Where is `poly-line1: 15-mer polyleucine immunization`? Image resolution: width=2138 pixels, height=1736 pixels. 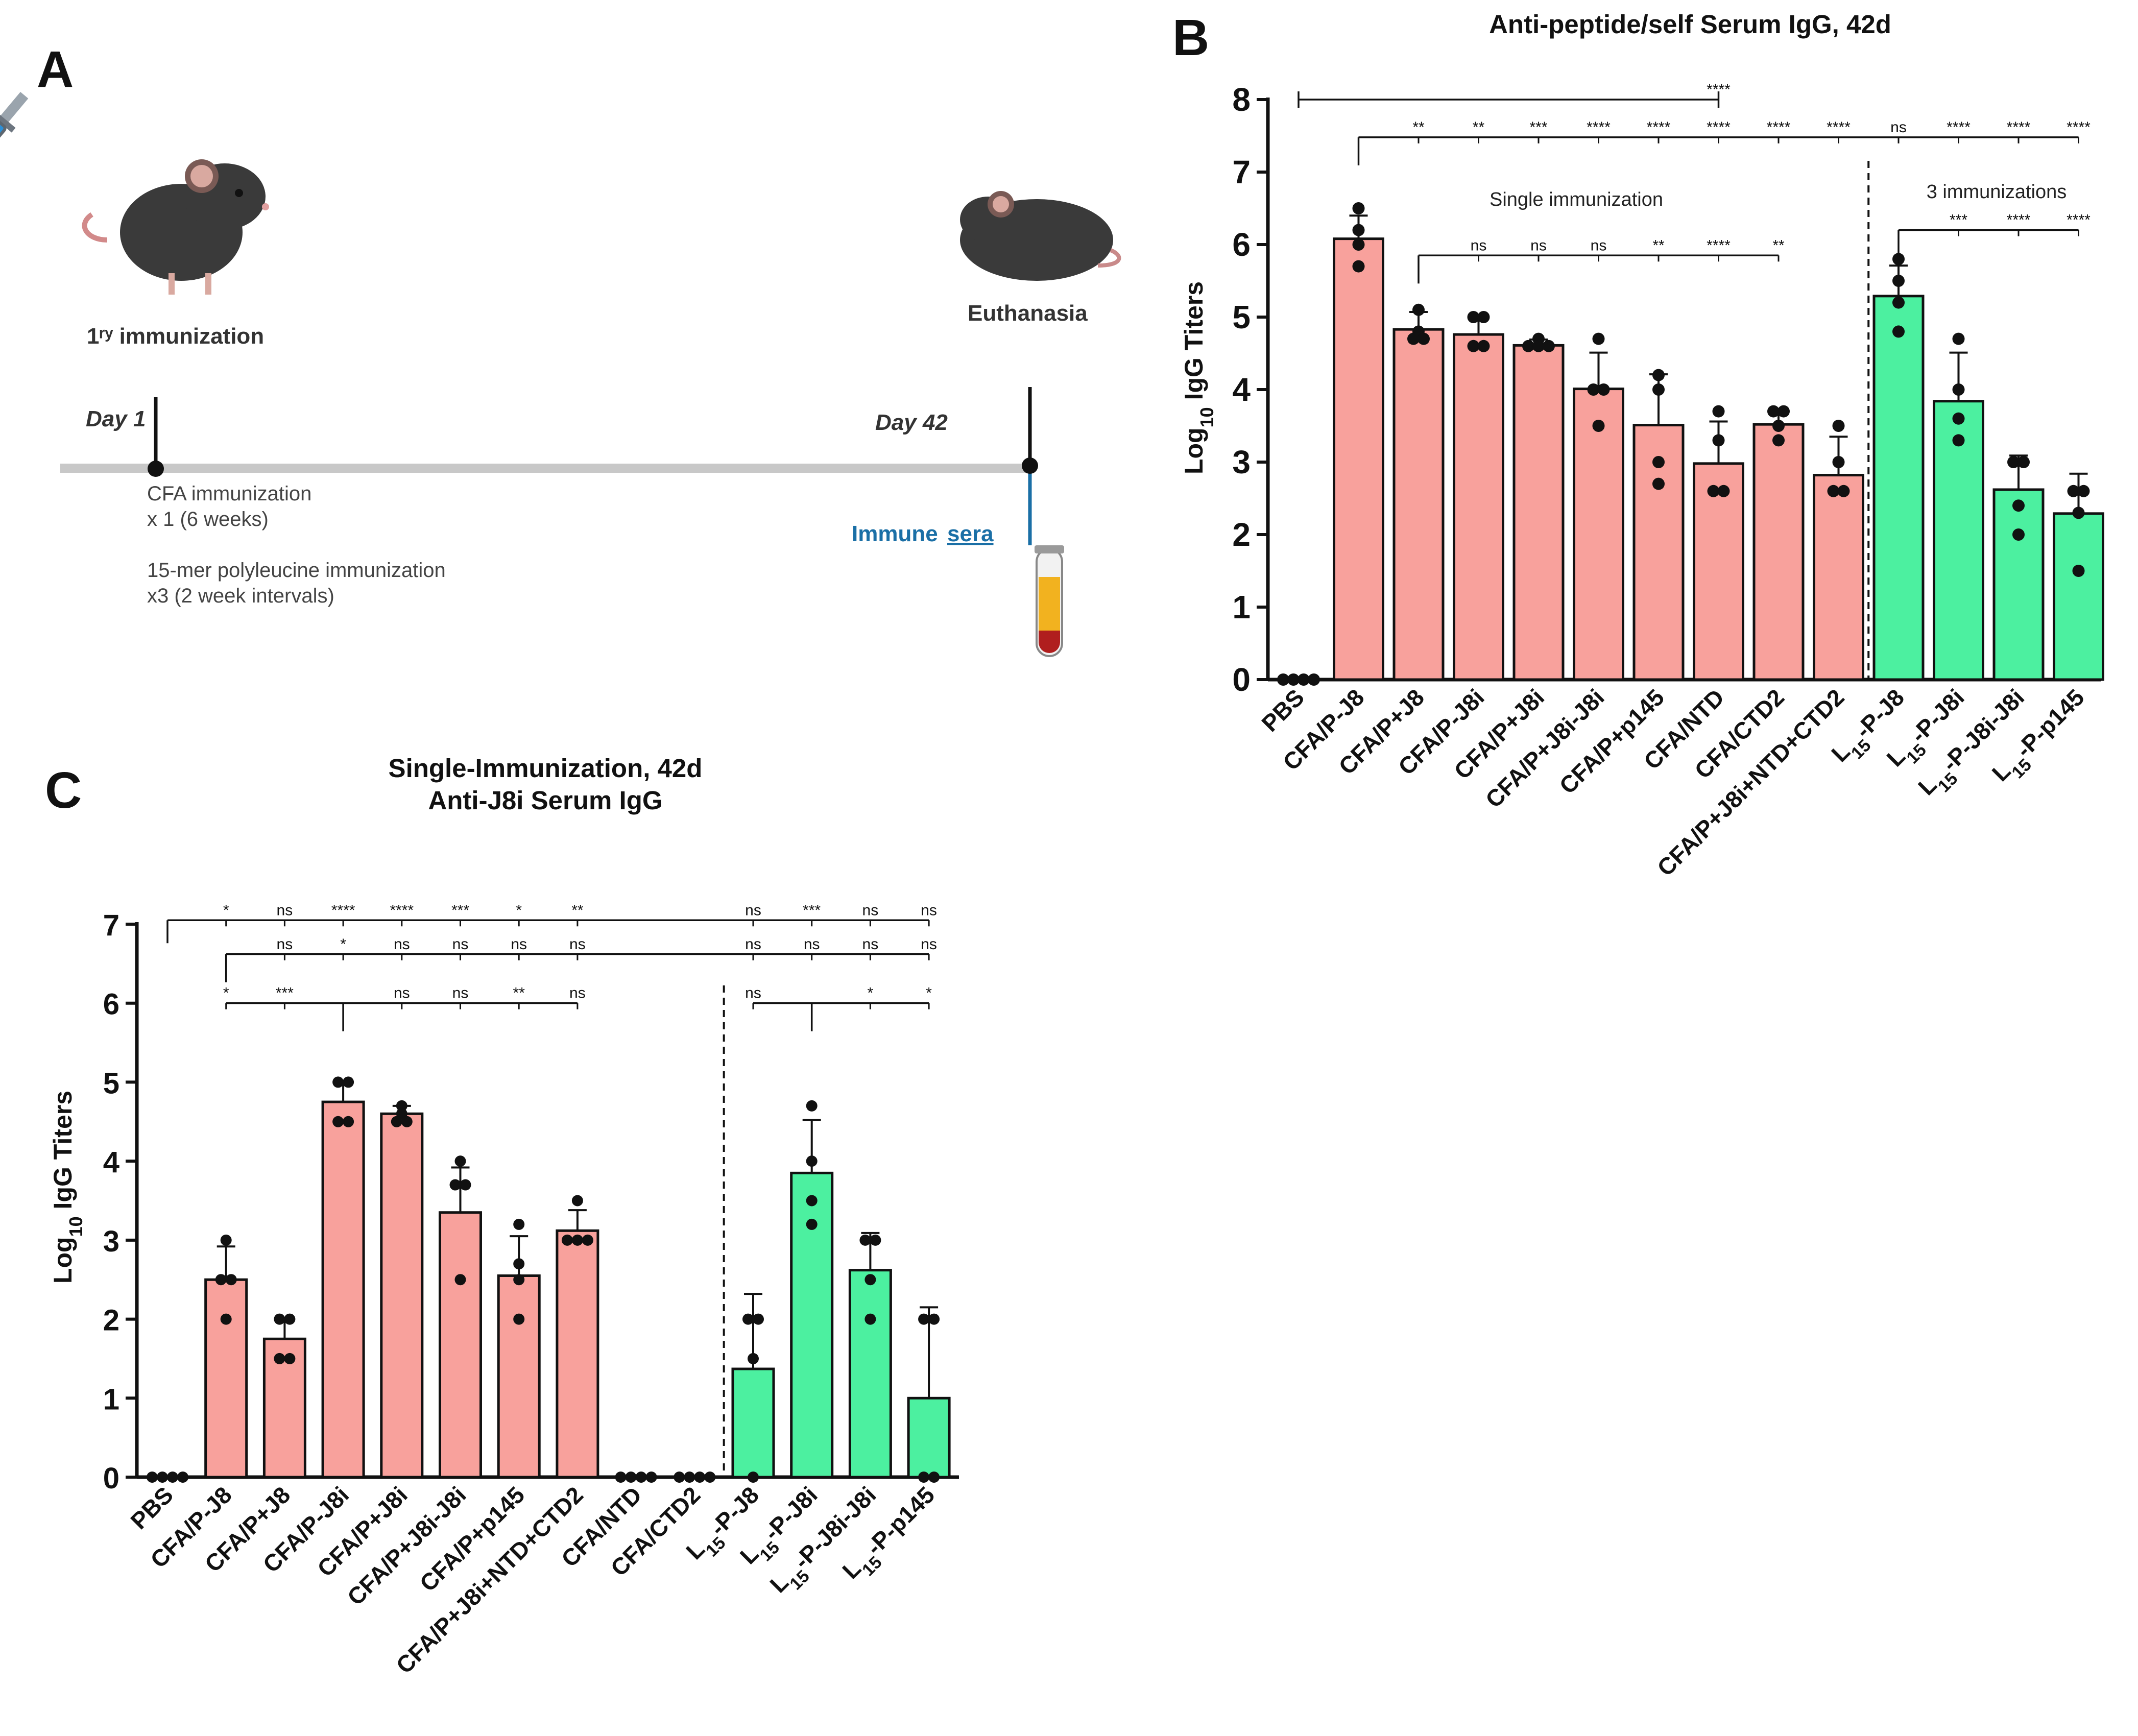
poly-line1: 15-mer polyleucine immunization is located at coordinates (297, 571).